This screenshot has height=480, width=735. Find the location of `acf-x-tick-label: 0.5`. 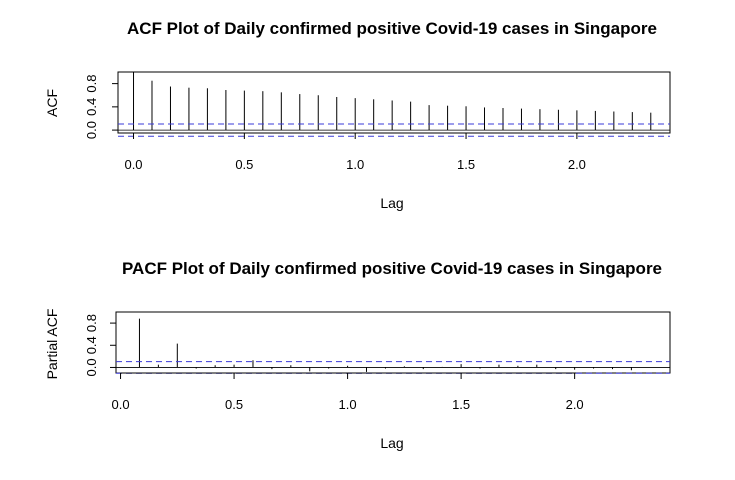

acf-x-tick-label: 0.5 is located at coordinates (244, 164).